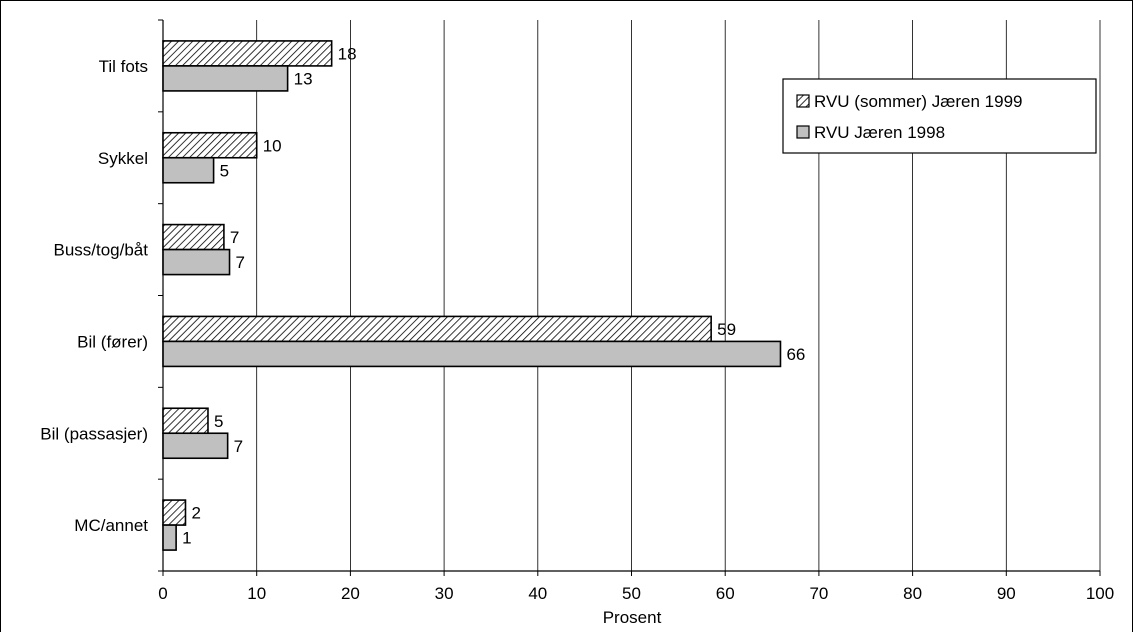  I want to click on category-label: Bil (passasjer), so click(94, 433).